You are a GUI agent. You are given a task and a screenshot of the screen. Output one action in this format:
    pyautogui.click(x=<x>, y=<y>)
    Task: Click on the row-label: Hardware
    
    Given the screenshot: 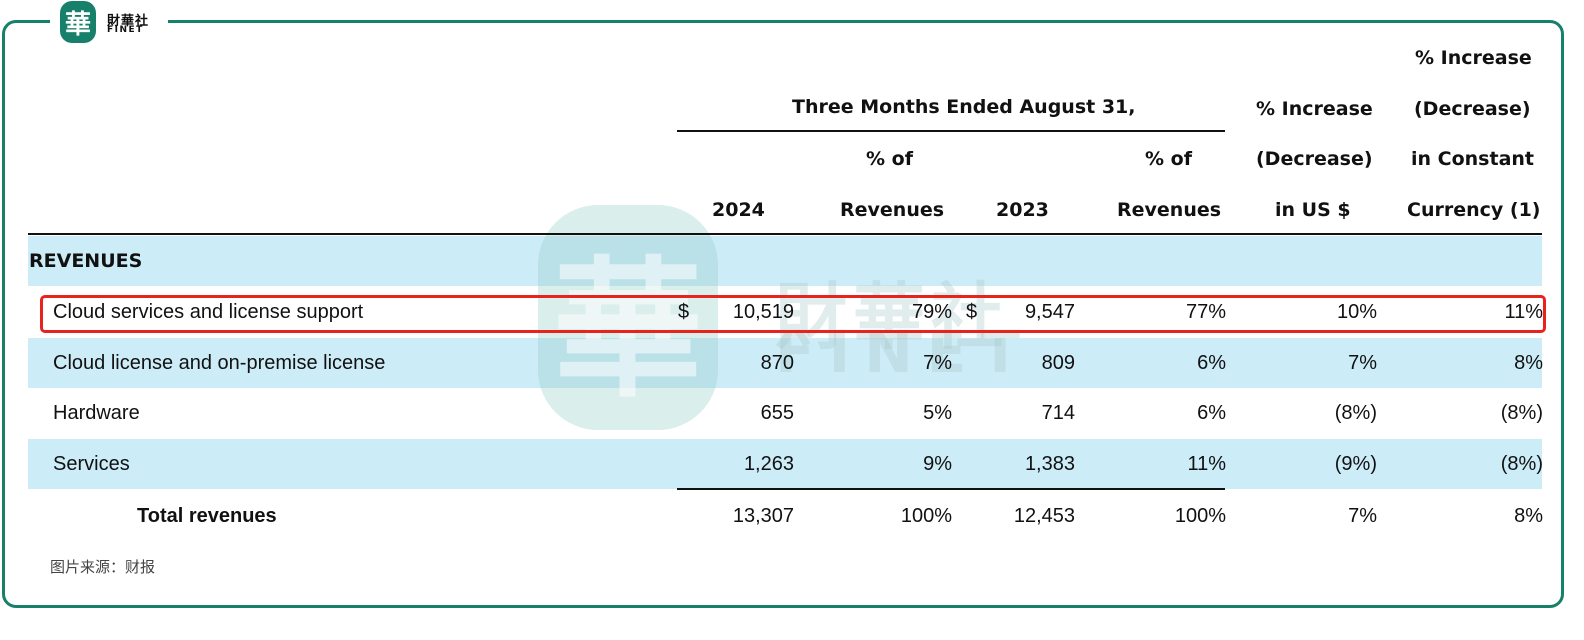 What is the action you would take?
    pyautogui.click(x=96, y=413)
    